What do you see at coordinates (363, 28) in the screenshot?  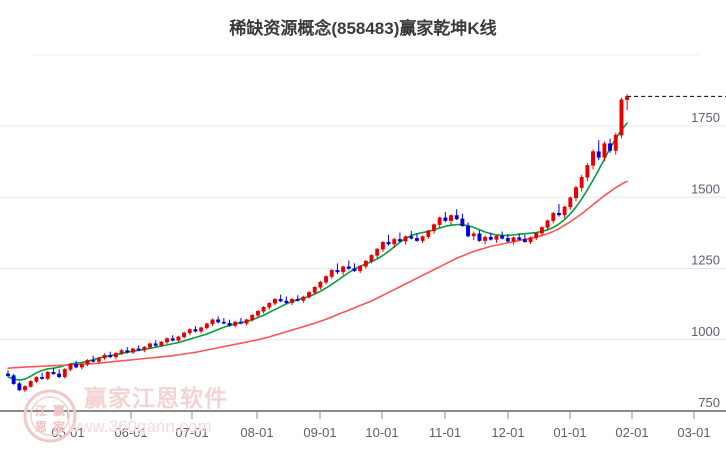 I see `page-title: 稀缺资源概念(858483)赢家乾坤K线` at bounding box center [363, 28].